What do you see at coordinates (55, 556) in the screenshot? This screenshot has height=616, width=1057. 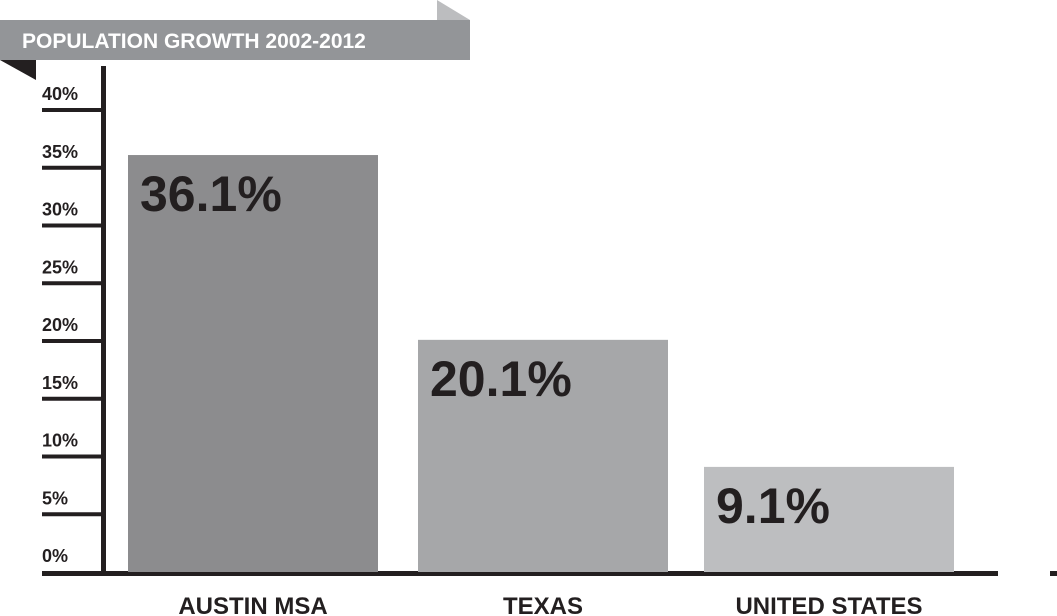 I see `y-tick-label: 0%` at bounding box center [55, 556].